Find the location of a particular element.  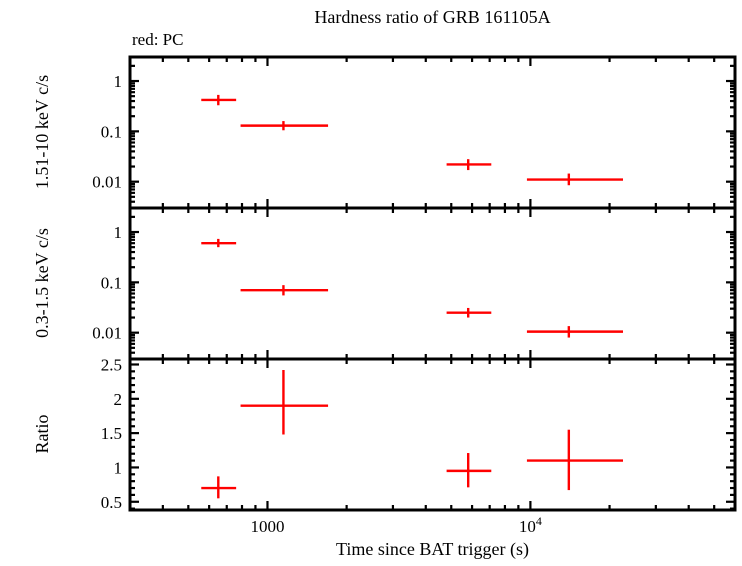

y-tick-label: 2.5 is located at coordinates (111, 364).